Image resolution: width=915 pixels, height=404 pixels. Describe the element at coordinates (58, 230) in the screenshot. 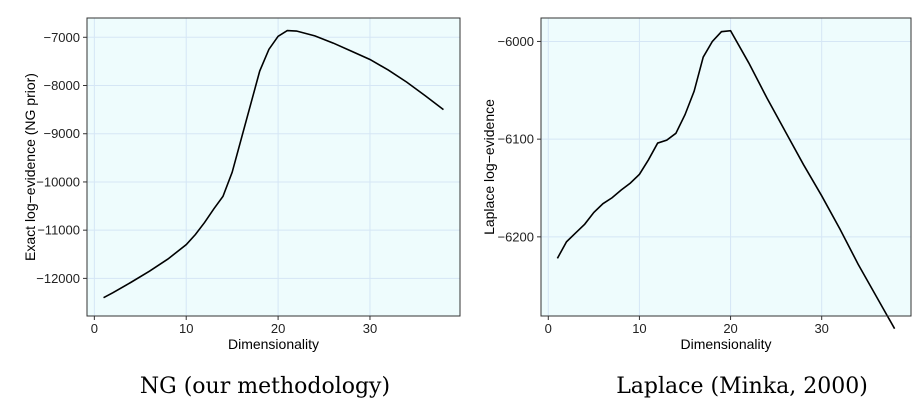

I see `y-tick-label: −11000` at that location.